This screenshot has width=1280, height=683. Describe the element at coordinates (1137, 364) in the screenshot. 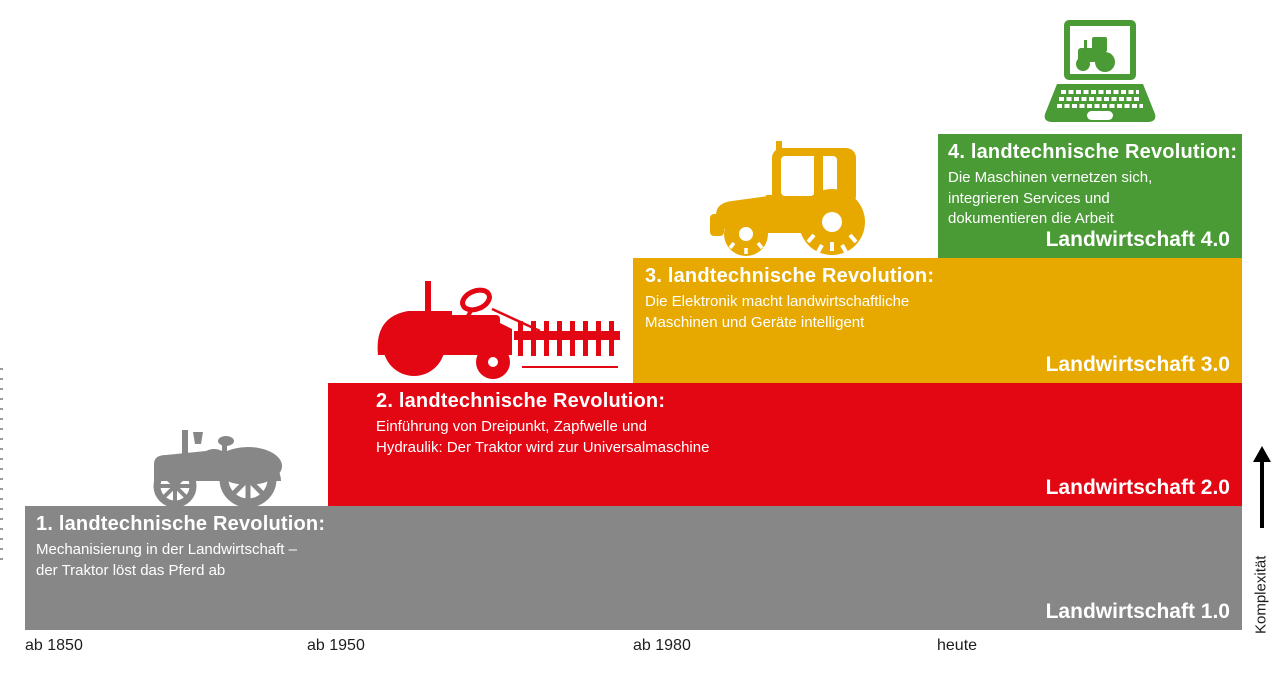

I see `stage-3-level-label: Landwirtschaft 3.0` at that location.